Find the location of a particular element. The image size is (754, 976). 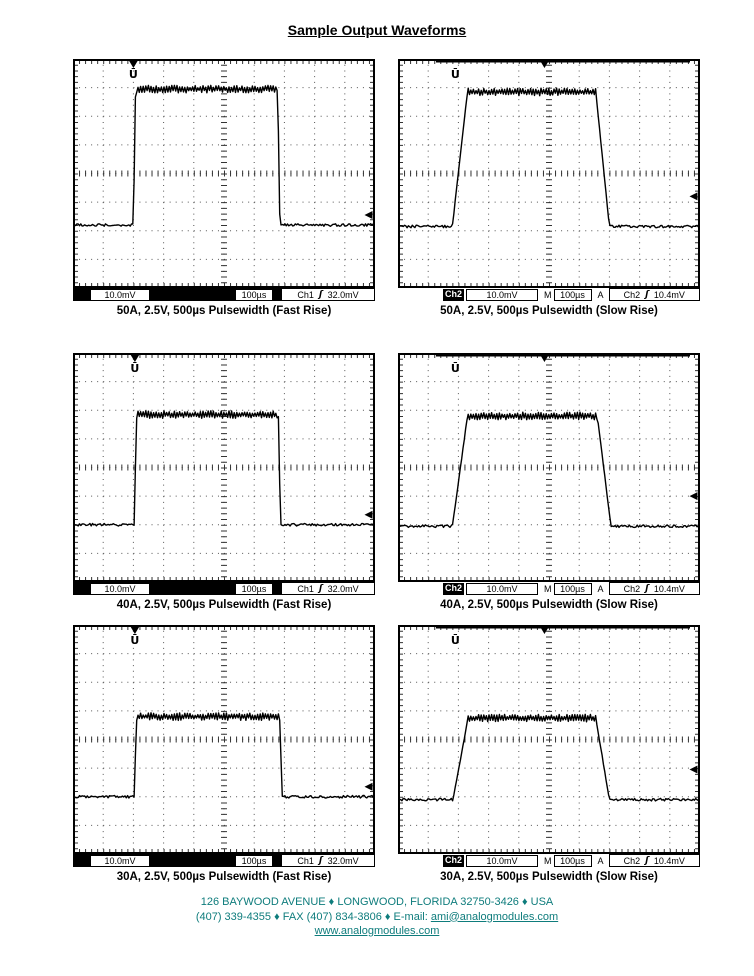

scope-caption: 40A, 2.5V, 500µs Pulsewidth (Slow Rise) is located at coordinates (549, 605).